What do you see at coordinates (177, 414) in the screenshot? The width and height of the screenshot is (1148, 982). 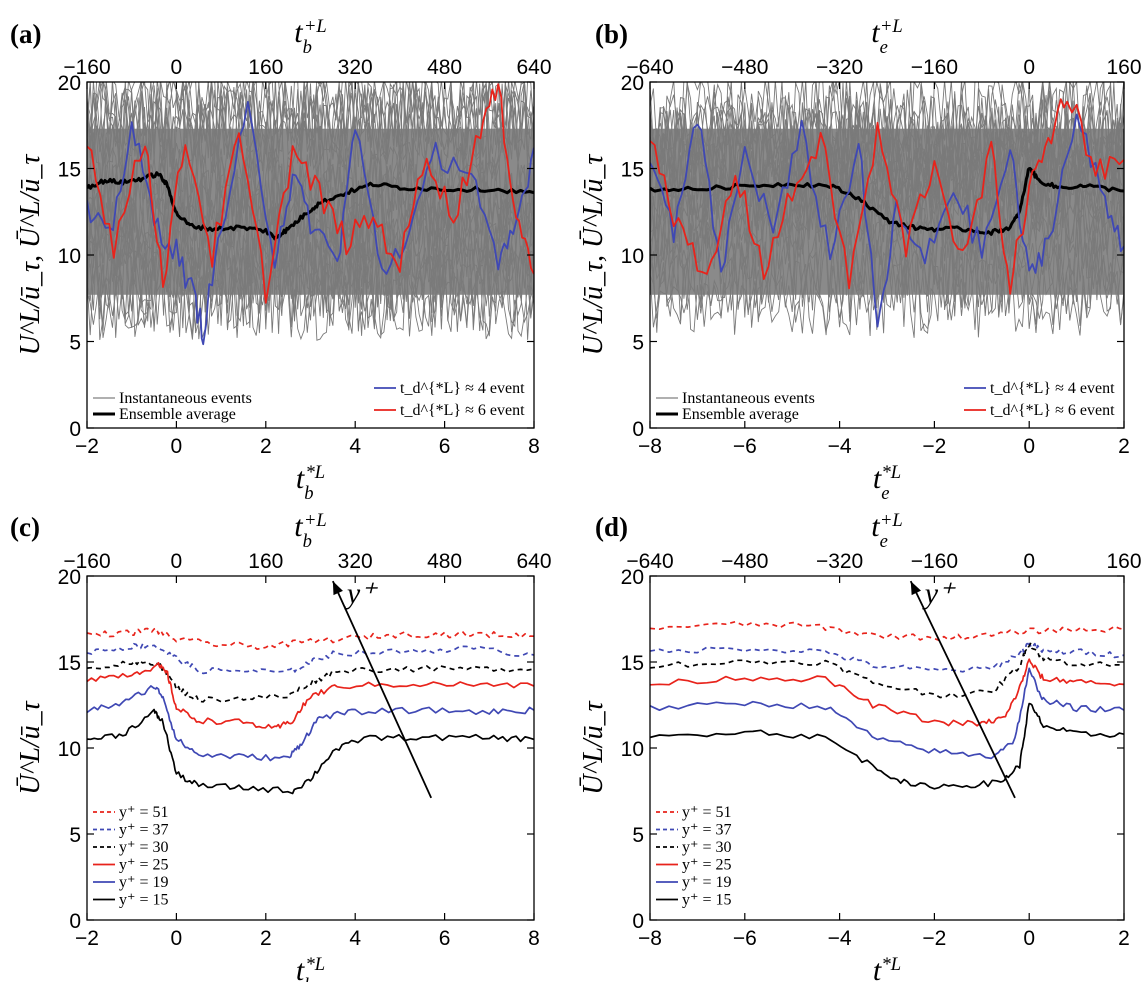 I see `legend-entry: Ensemble average` at bounding box center [177, 414].